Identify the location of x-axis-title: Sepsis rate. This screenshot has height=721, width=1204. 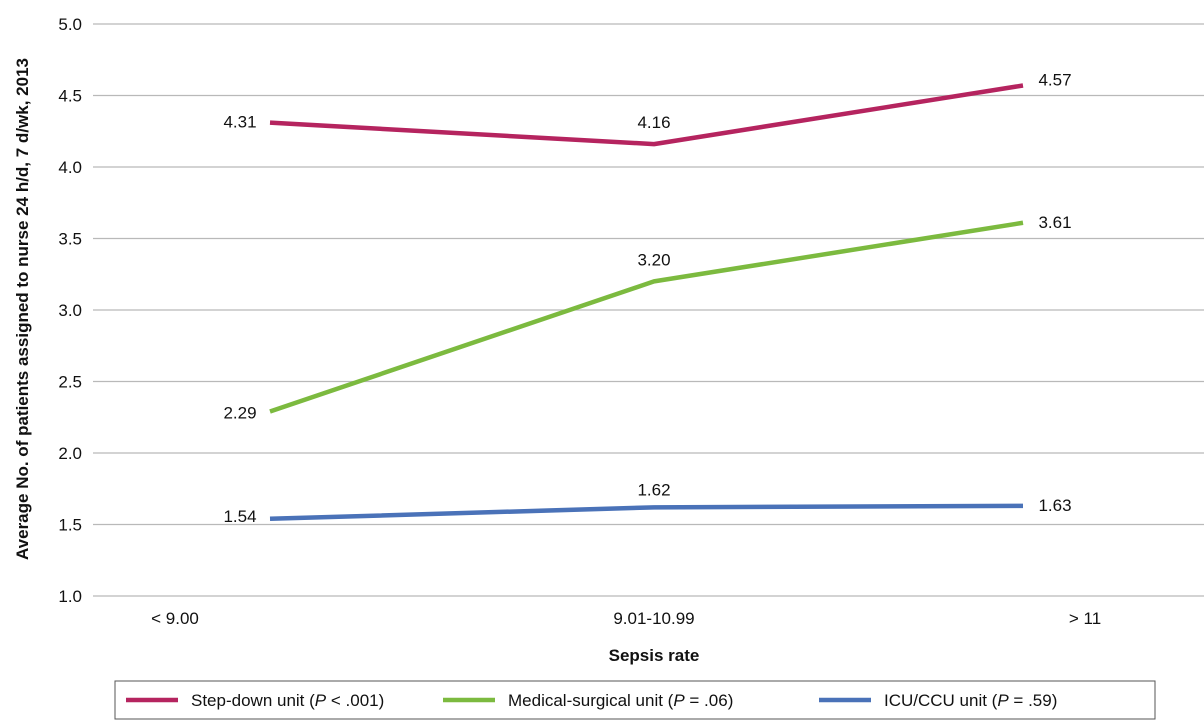
(654, 655).